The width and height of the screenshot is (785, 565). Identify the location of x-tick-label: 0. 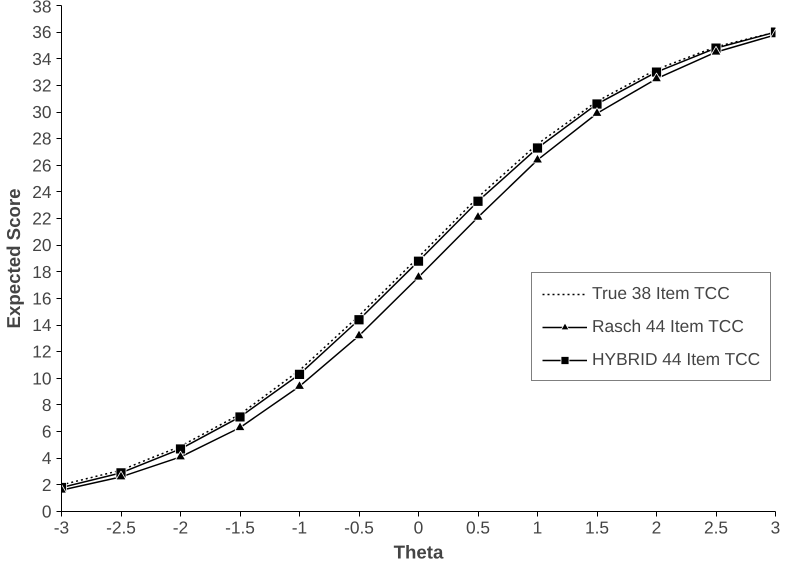
(419, 528).